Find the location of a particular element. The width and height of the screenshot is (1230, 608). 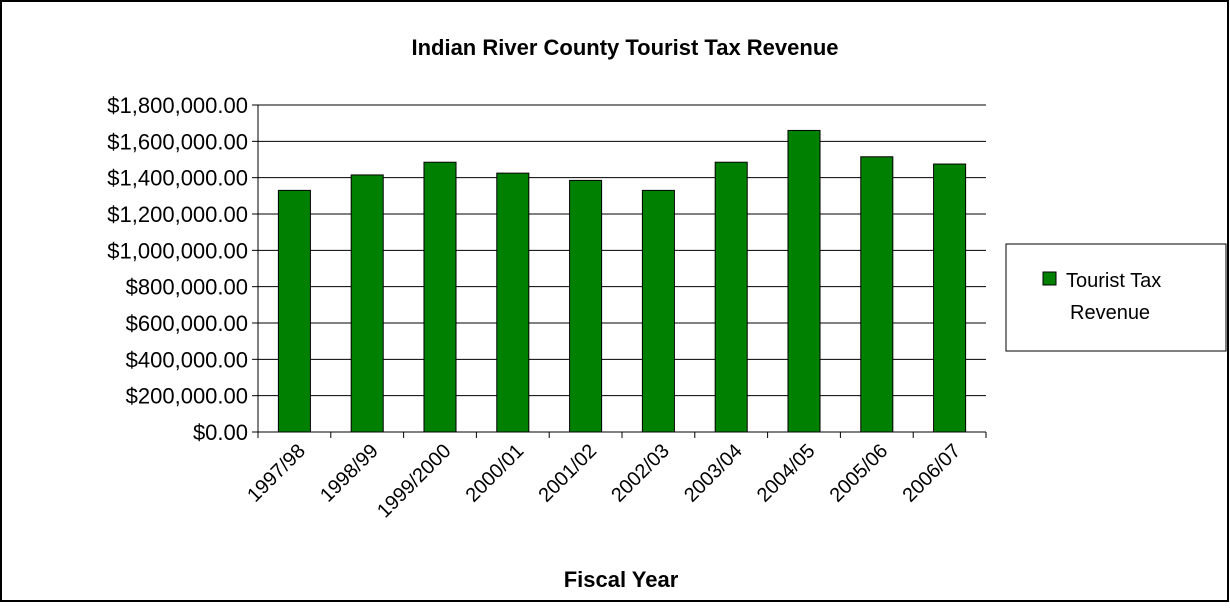

y-tick-label: $1,800,000.00 is located at coordinates (177, 105).